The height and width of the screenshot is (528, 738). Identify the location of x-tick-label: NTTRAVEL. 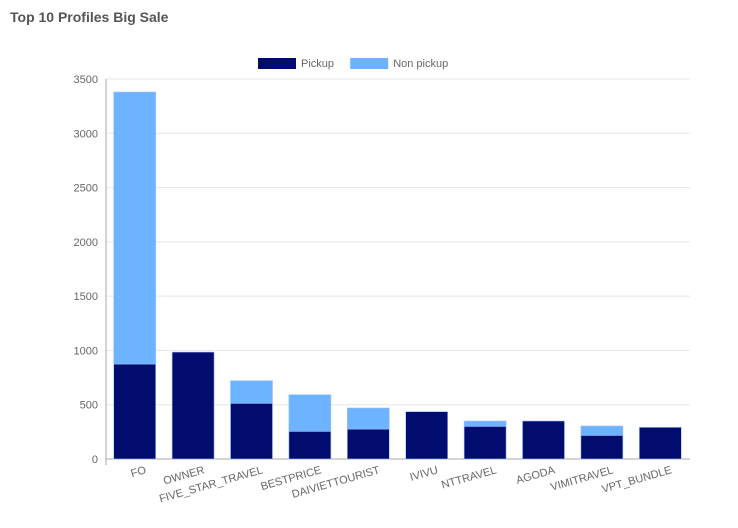
(469, 477).